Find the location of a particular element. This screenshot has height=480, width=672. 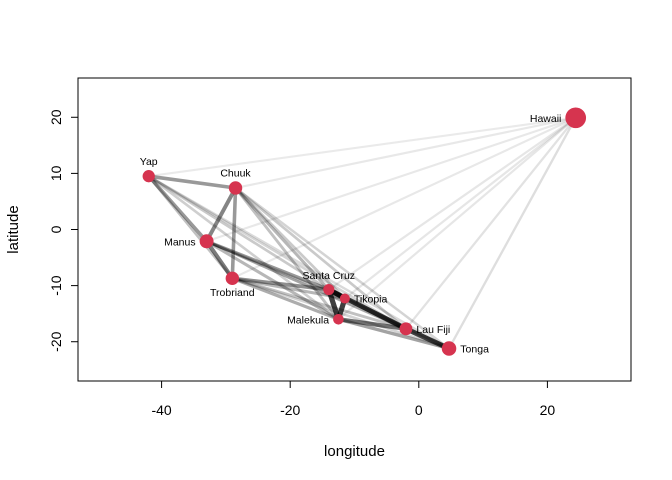

y-tick-label: -10 is located at coordinates (56, 285).